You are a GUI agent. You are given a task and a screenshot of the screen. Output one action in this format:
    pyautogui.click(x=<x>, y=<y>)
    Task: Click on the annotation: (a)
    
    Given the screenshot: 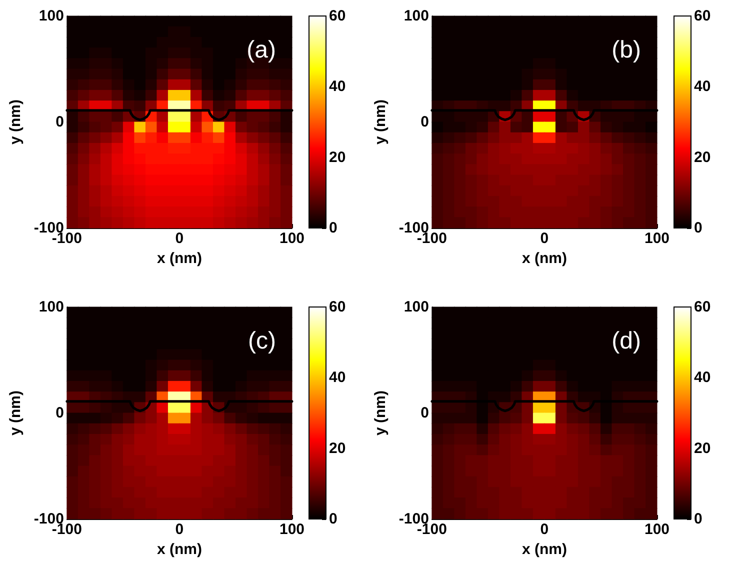 What is the action you would take?
    pyautogui.click(x=261, y=50)
    